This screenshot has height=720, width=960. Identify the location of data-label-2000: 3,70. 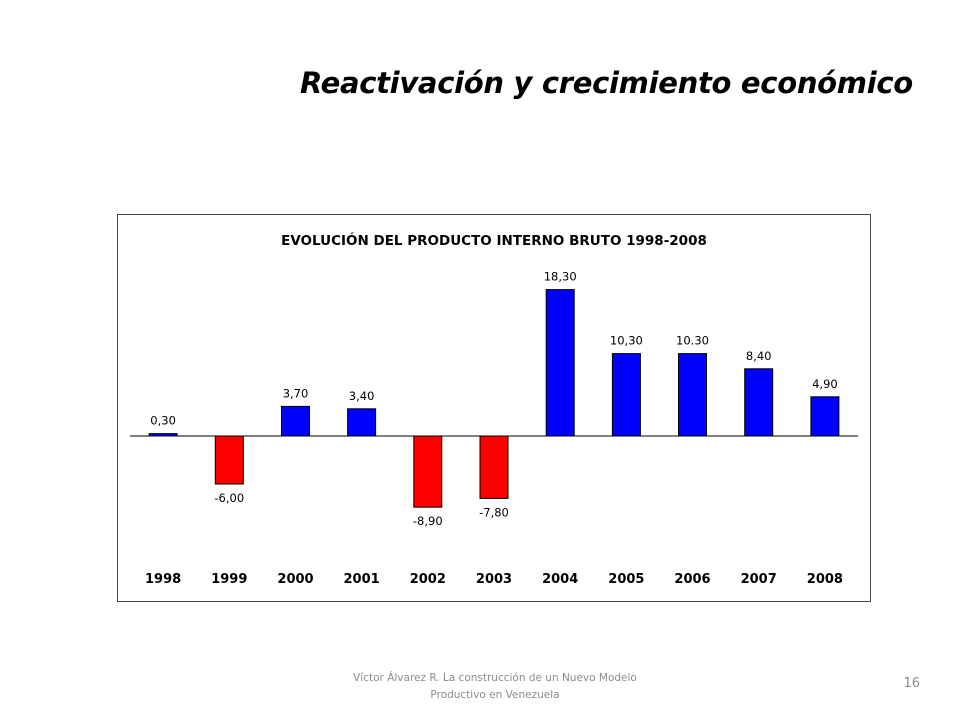
(296, 393).